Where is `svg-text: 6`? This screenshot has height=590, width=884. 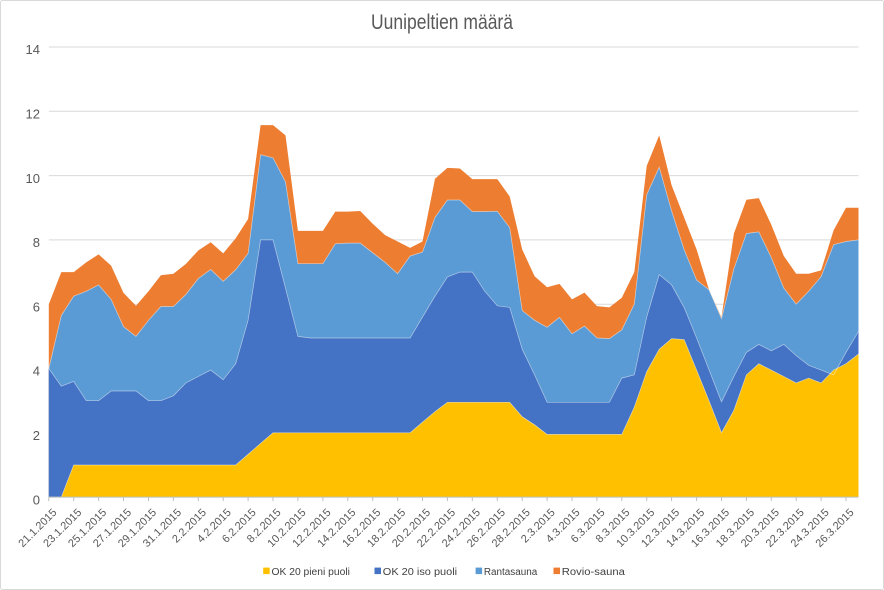 svg-text: 6 is located at coordinates (36, 306).